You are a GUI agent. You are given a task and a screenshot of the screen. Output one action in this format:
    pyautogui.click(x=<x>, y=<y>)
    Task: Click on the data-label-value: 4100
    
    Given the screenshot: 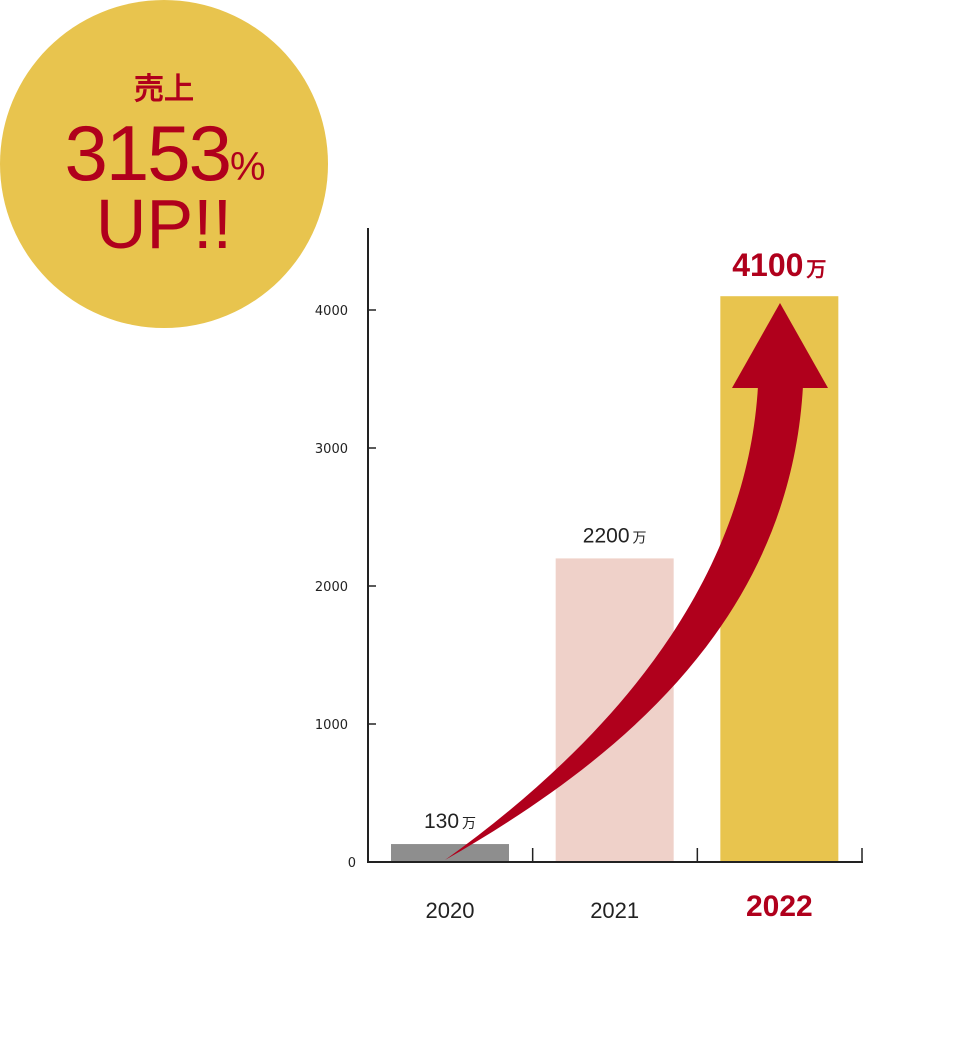 What is the action you would take?
    pyautogui.click(x=767, y=265)
    